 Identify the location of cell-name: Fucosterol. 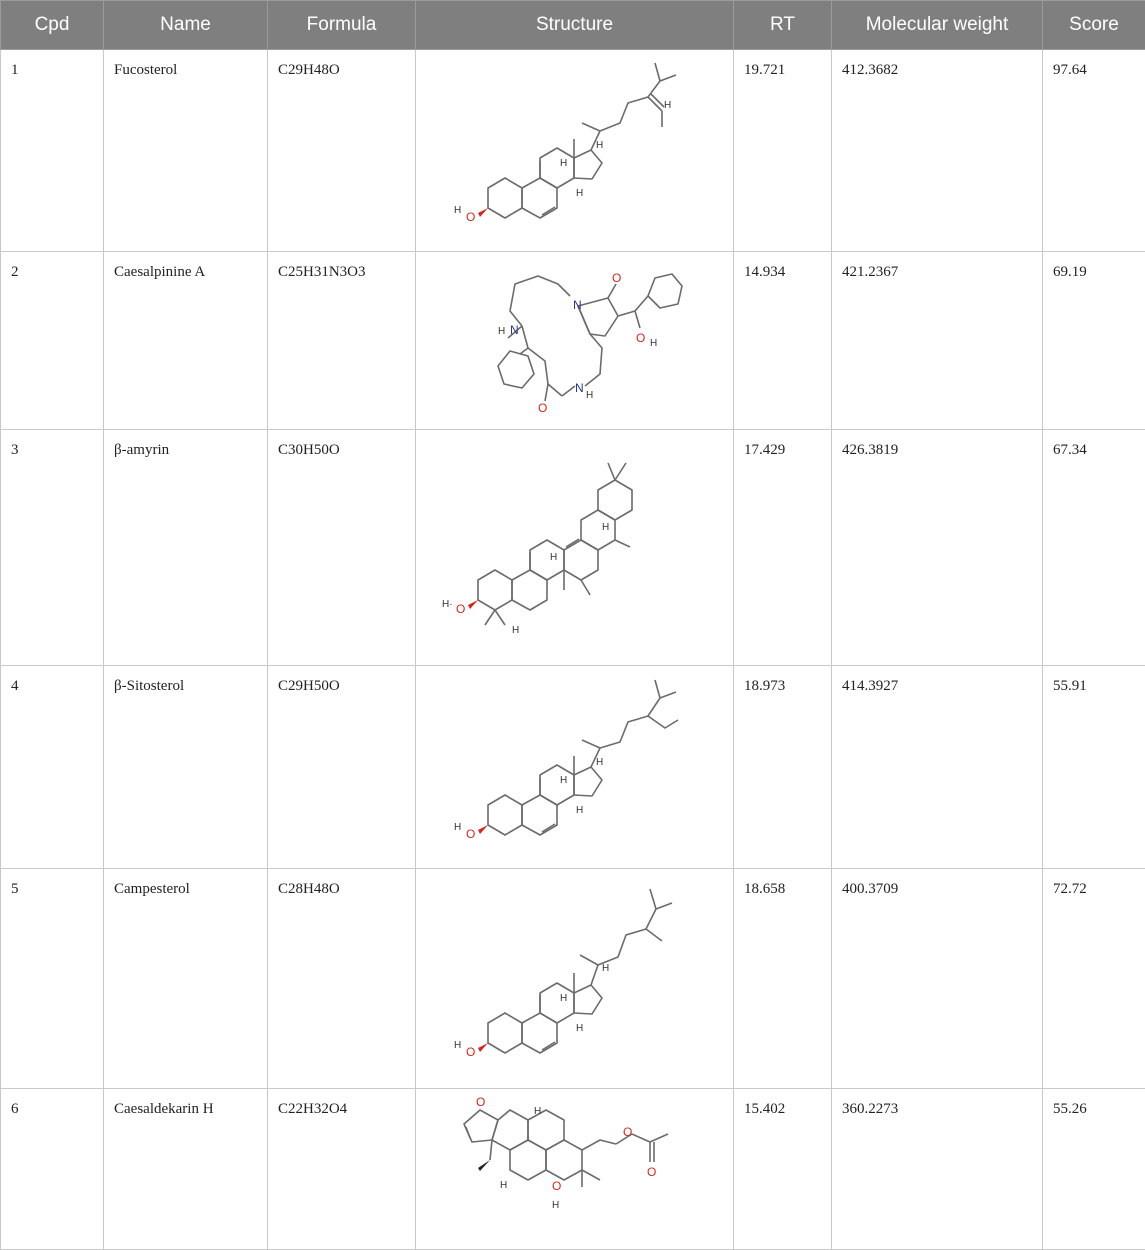
(186, 151).